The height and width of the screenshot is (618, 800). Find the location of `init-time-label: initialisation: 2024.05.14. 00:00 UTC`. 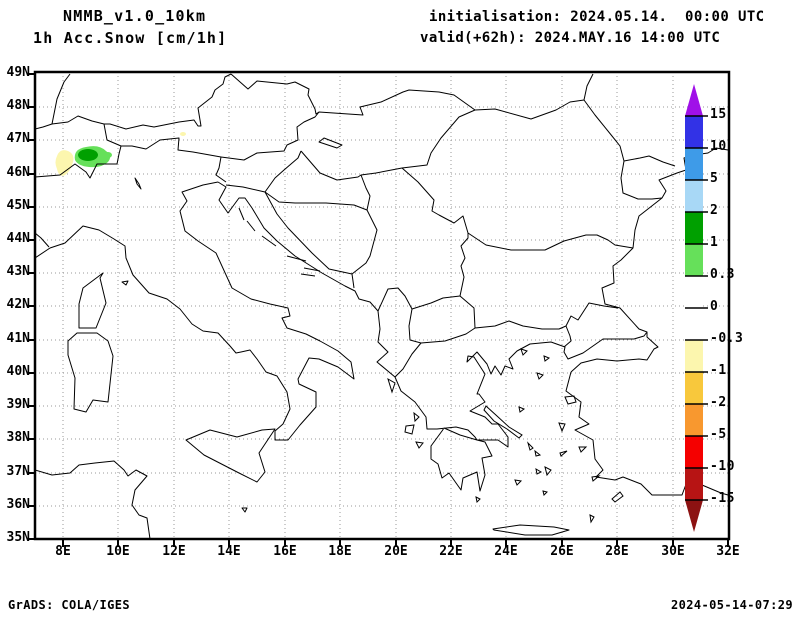

init-time-label: initialisation: 2024.05.14. 00:00 UTC is located at coordinates (597, 17).